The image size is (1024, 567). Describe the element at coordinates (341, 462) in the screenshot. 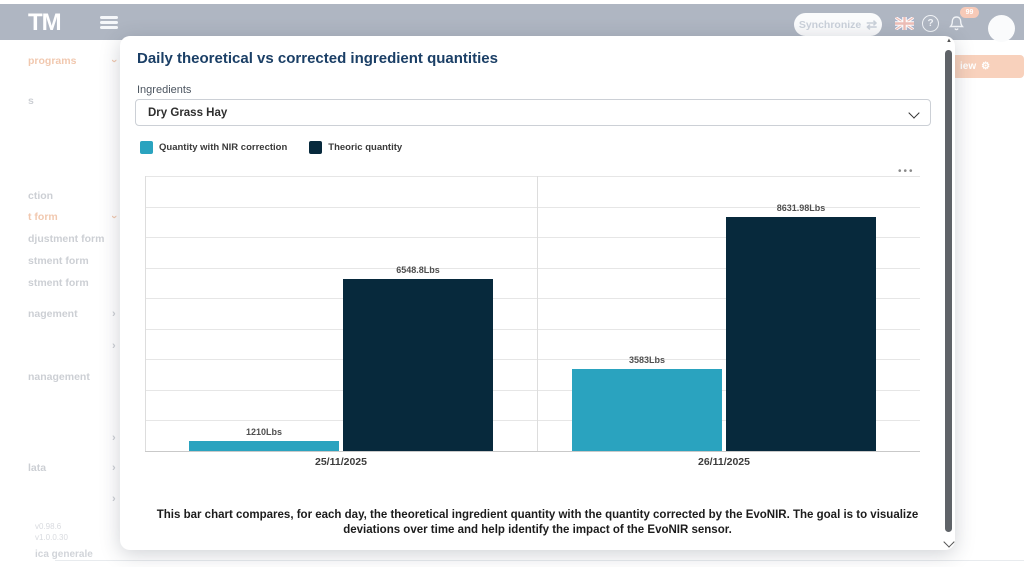

I see `x-axis-label: 25/11/2025` at that location.